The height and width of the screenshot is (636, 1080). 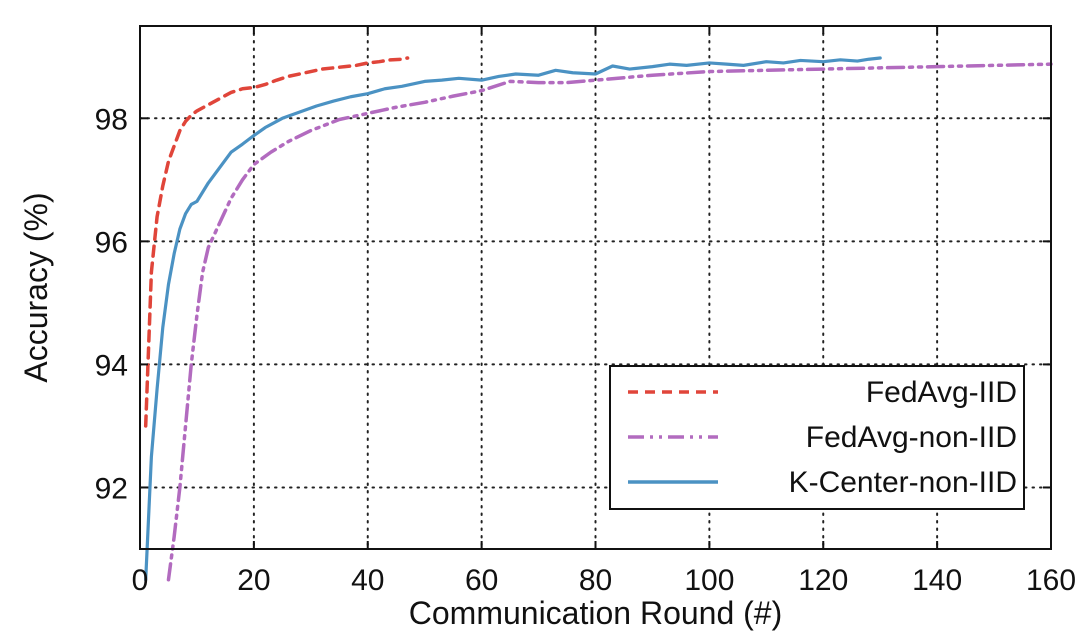 What do you see at coordinates (823, 580) in the screenshot?
I see `x-tick-label-120: 120` at bounding box center [823, 580].